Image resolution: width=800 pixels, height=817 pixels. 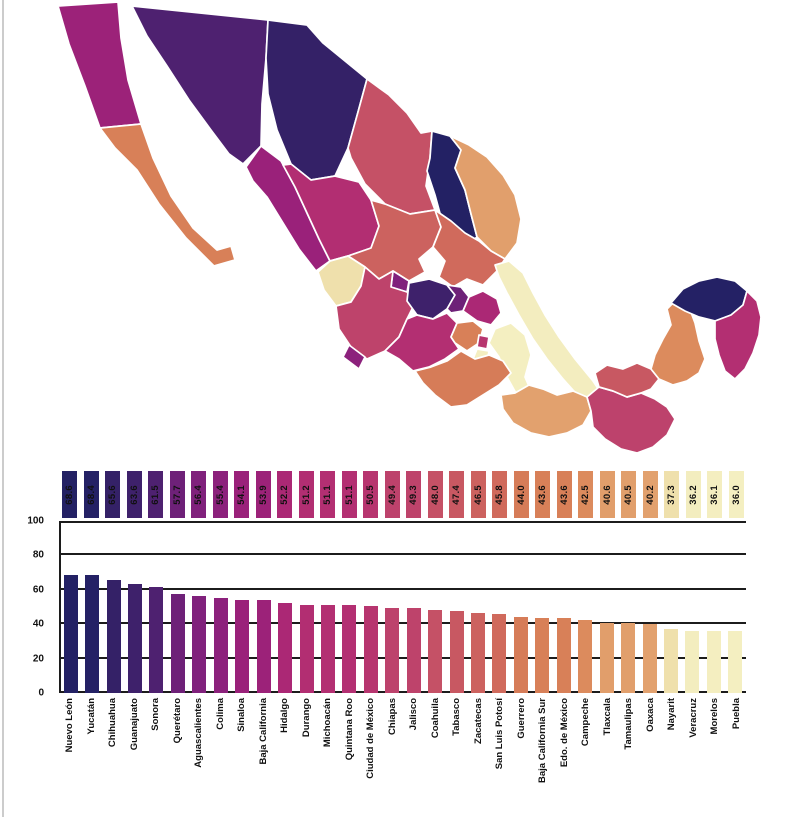 I want to click on value-chip-text: 49.4, so click(x=392, y=494).